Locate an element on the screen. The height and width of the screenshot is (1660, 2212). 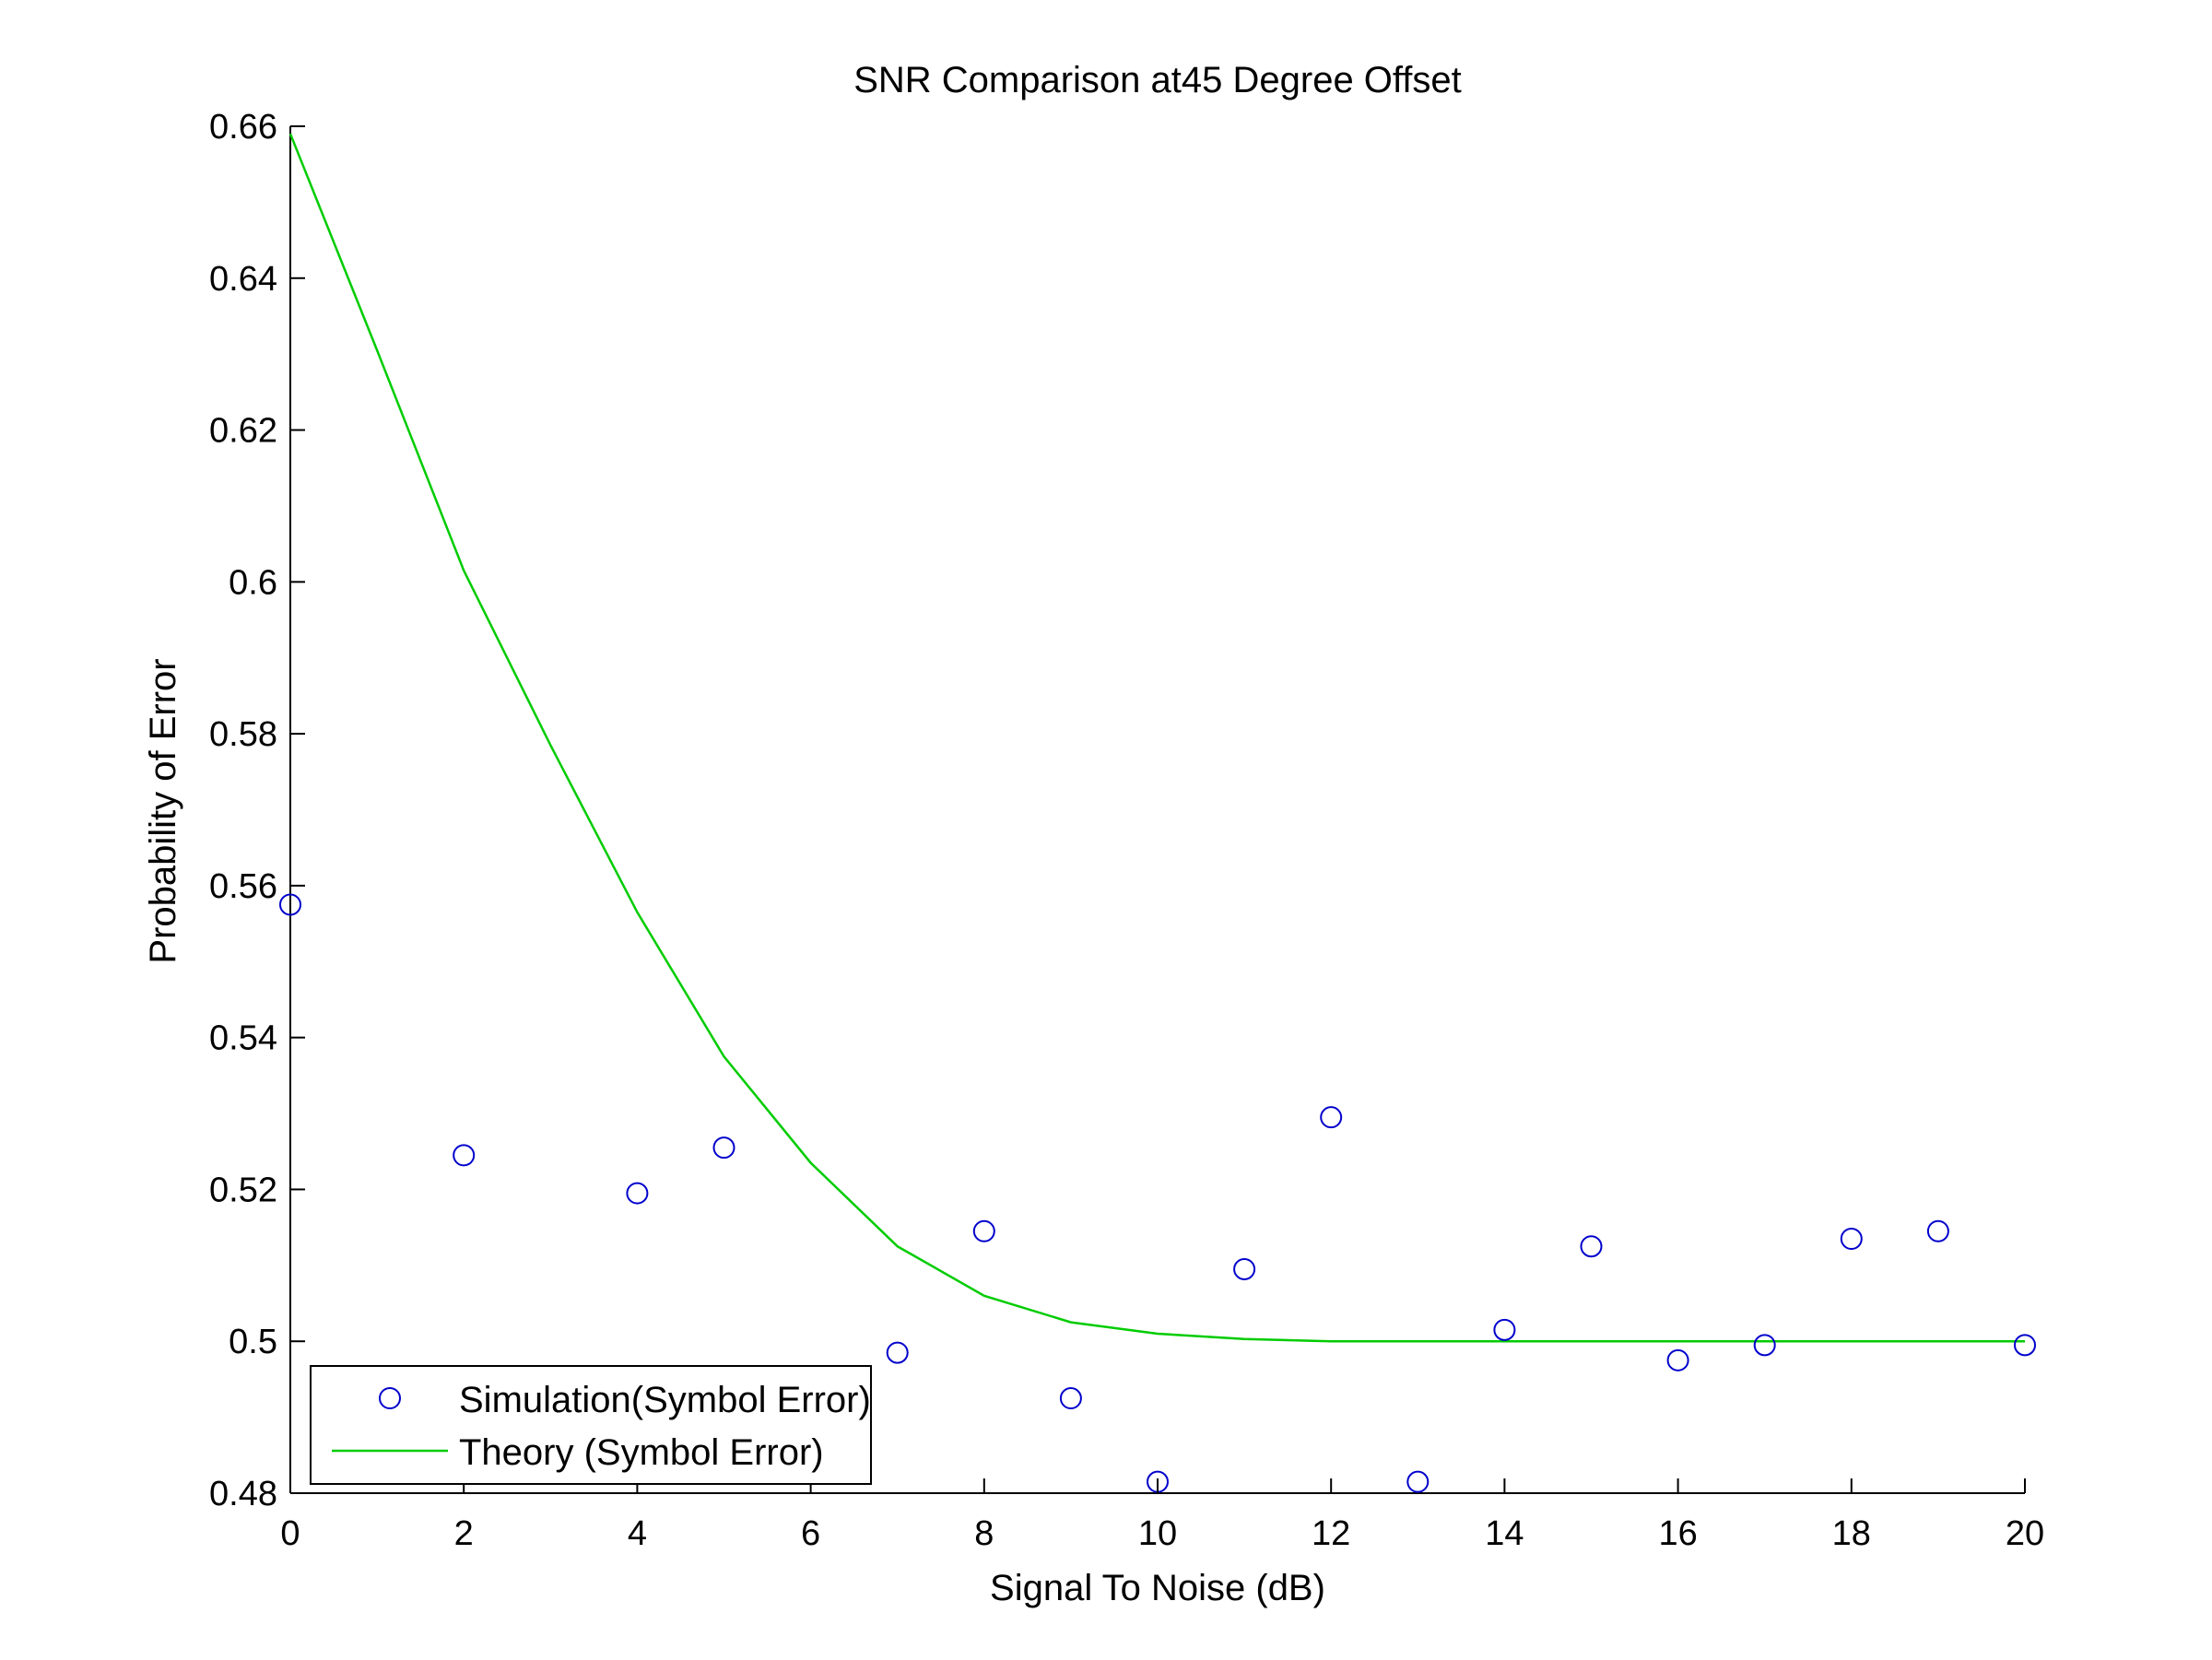
x-tick-label: 18 is located at coordinates (1851, 1533).